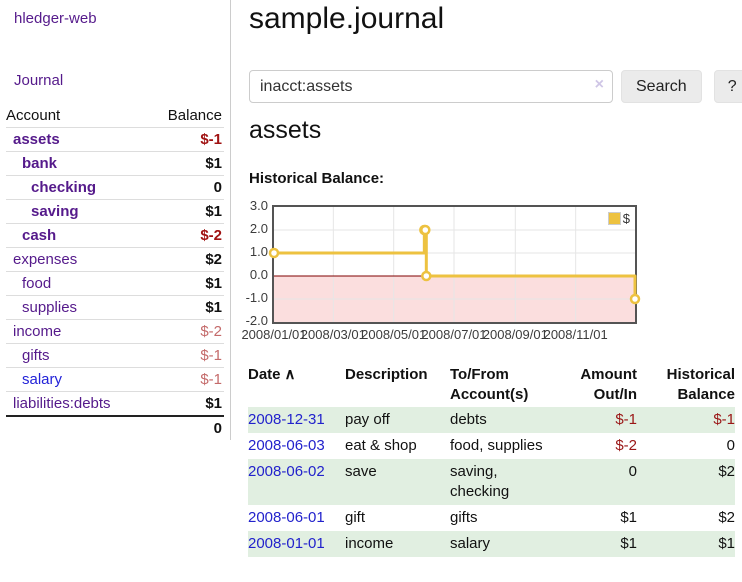 Image resolution: width=742 pixels, height=582 pixels. Describe the element at coordinates (599, 84) in the screenshot. I see `clear-search-icon: ×` at that location.